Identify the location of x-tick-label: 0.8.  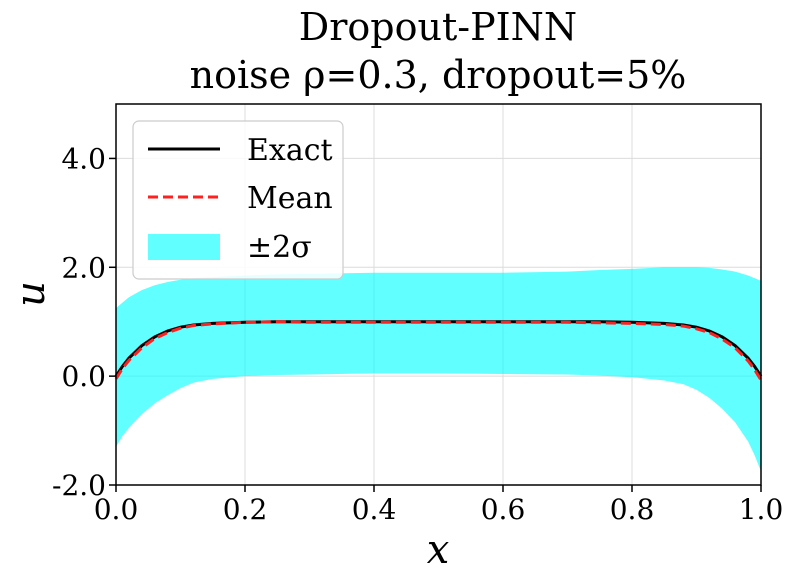
(632, 509).